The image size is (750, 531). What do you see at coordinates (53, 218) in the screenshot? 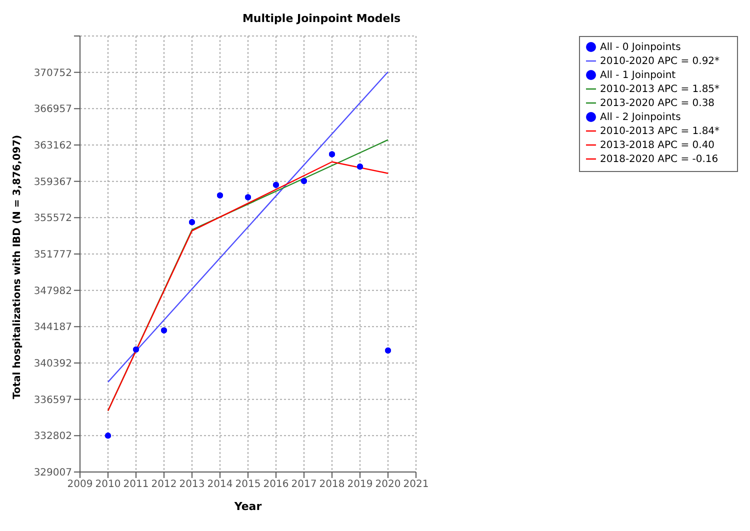
I see `y-tick-label: 355572` at bounding box center [53, 218].